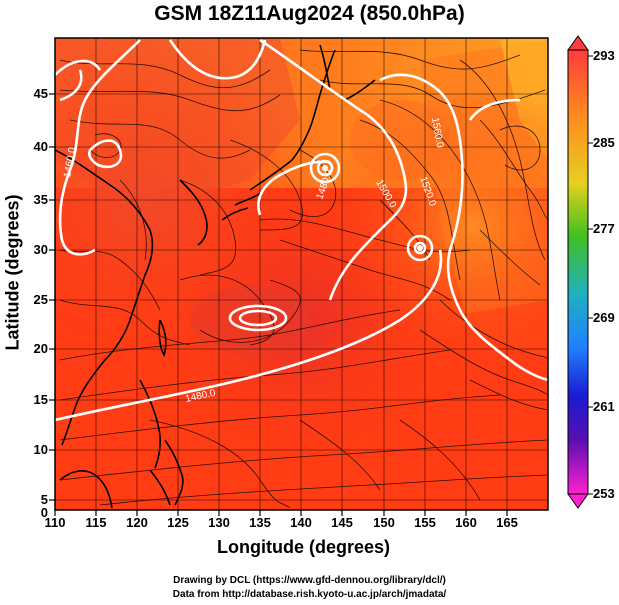  What do you see at coordinates (40, 399) in the screenshot?
I see `y-tick-label: 15` at bounding box center [40, 399].